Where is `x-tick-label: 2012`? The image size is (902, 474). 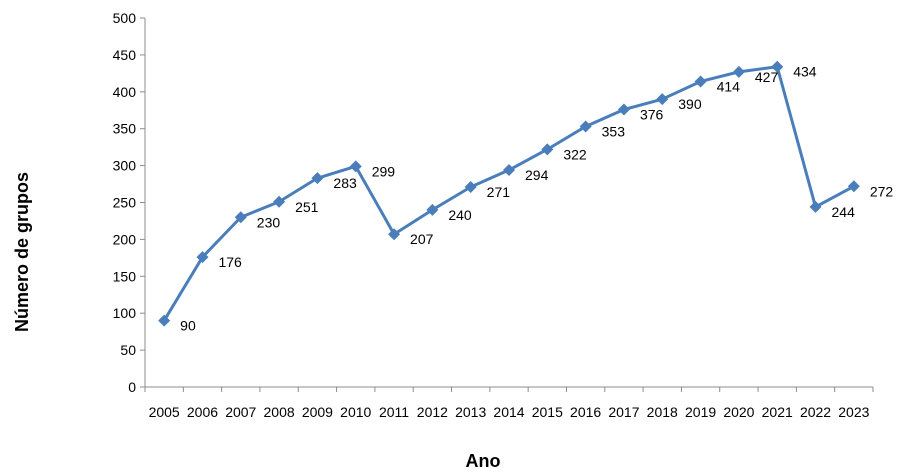
x-tick-label: 2012 is located at coordinates (432, 412).